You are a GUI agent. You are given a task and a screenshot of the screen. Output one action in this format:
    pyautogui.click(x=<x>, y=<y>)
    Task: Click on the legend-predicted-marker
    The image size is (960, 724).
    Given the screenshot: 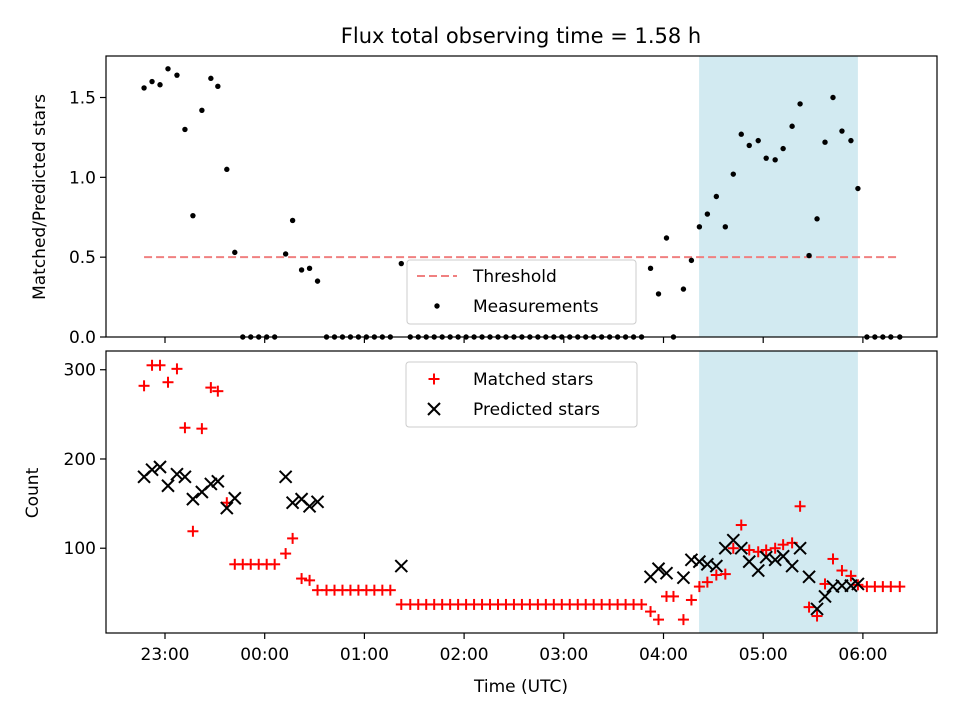 What is the action you would take?
    pyautogui.click(x=434, y=409)
    